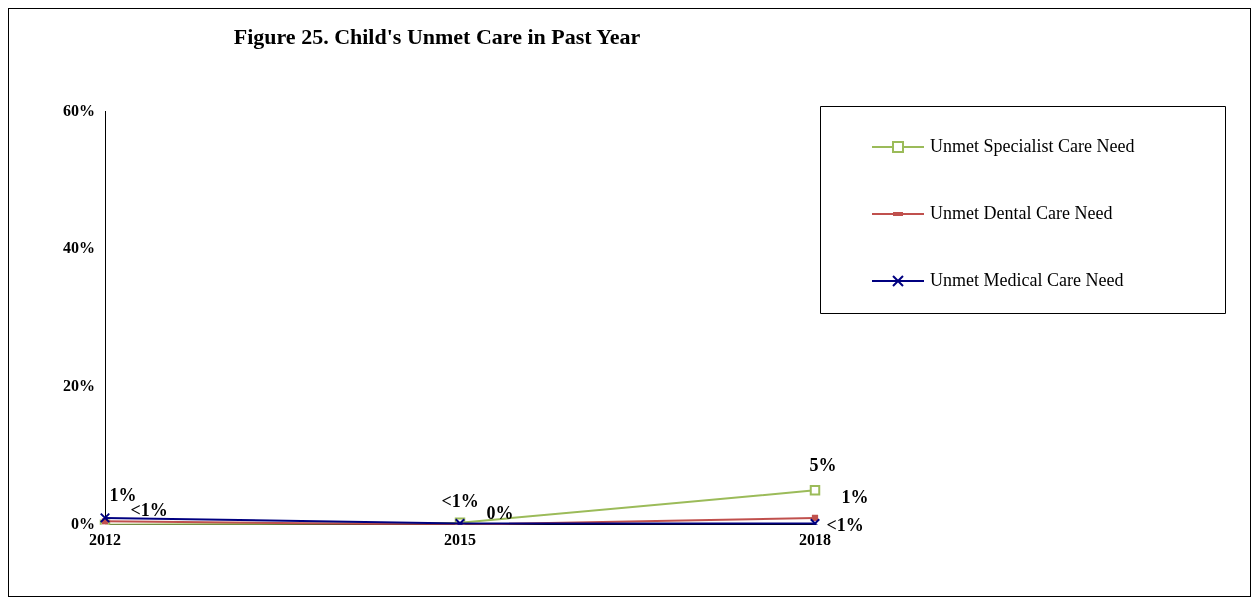  What do you see at coordinates (79, 386) in the screenshot?
I see `y-tick-label: 20%` at bounding box center [79, 386].